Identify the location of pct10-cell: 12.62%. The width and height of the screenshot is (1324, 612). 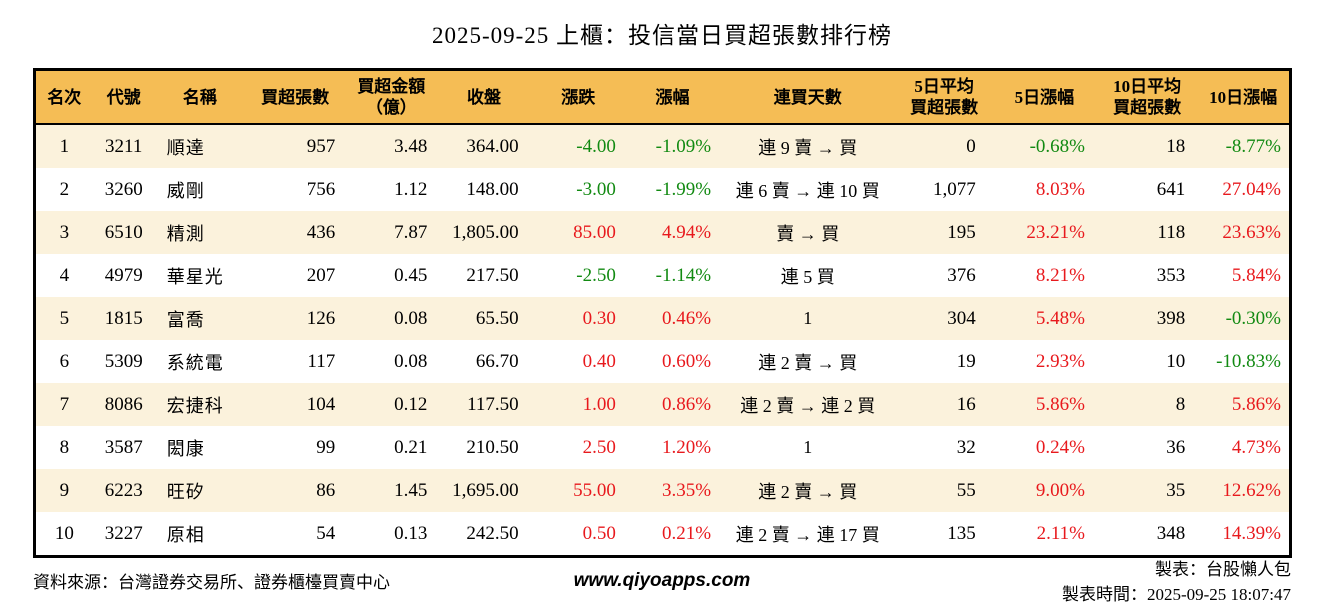
(1251, 490).